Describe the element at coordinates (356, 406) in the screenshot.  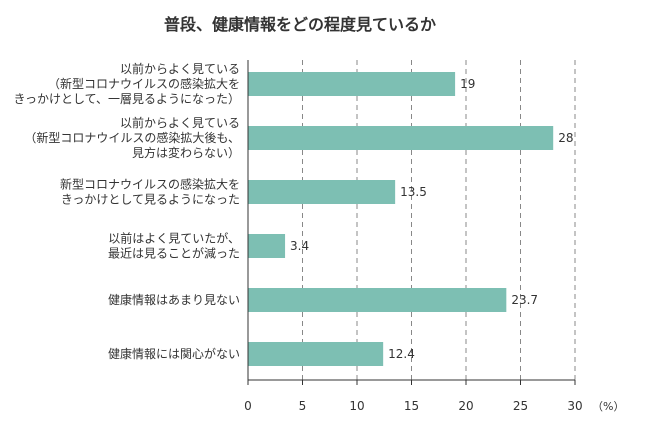
I see `x-tick-label: 10` at that location.